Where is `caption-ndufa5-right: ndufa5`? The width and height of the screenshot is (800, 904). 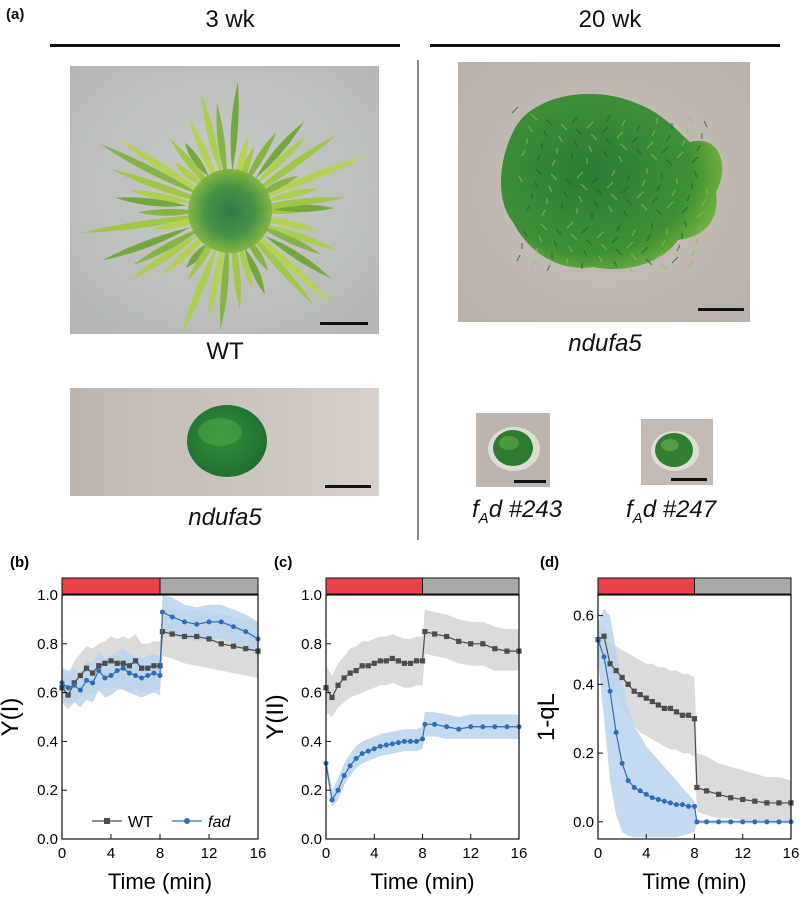
caption-ndufa5-right: ndufa5 is located at coordinates (605, 343).